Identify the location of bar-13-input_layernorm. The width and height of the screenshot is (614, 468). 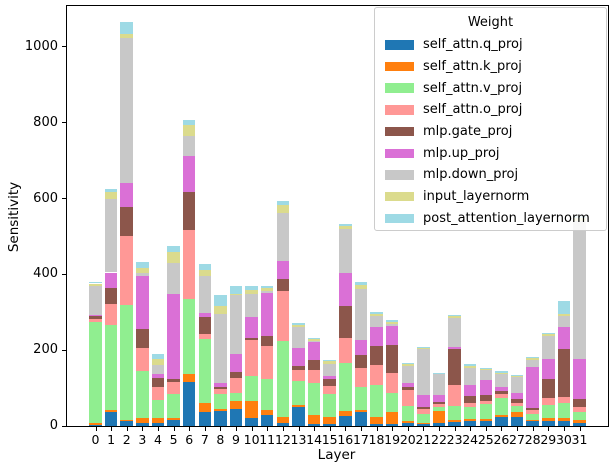
(298, 325).